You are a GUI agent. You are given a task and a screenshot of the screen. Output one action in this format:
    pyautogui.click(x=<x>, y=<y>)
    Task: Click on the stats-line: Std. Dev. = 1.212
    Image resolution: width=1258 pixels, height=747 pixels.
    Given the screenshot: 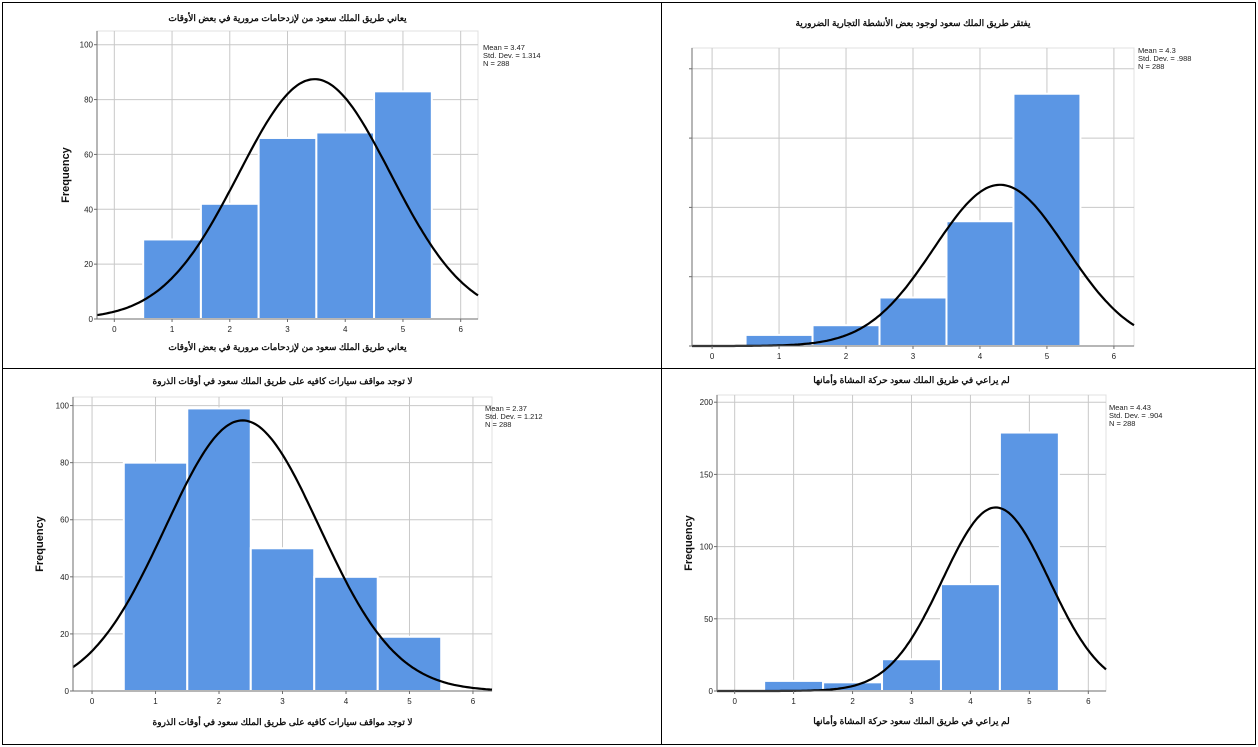 What is the action you would take?
    pyautogui.click(x=514, y=416)
    